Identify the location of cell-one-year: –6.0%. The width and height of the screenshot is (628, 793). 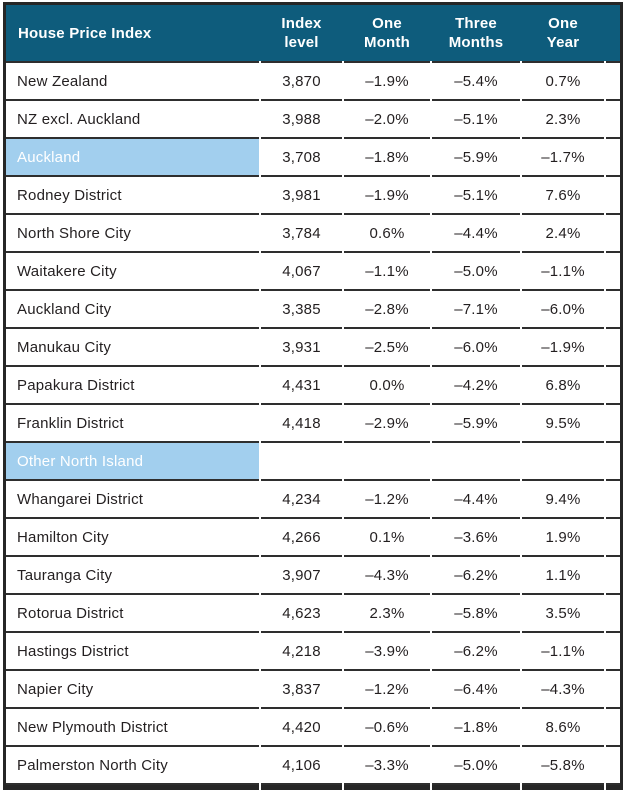
(563, 310).